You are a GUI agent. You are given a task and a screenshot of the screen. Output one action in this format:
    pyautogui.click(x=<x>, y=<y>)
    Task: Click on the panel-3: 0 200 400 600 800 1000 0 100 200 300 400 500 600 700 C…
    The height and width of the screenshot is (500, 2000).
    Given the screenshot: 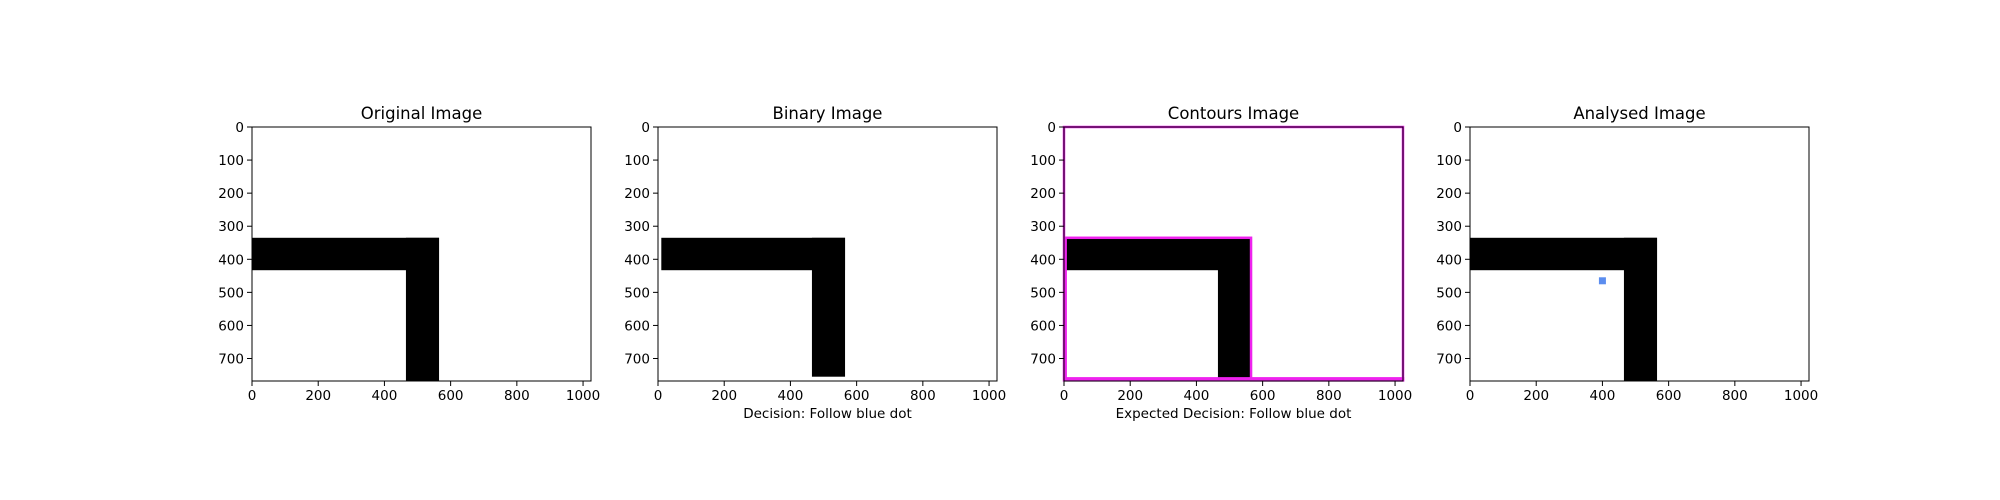 What is the action you would take?
    pyautogui.click(x=1221, y=263)
    